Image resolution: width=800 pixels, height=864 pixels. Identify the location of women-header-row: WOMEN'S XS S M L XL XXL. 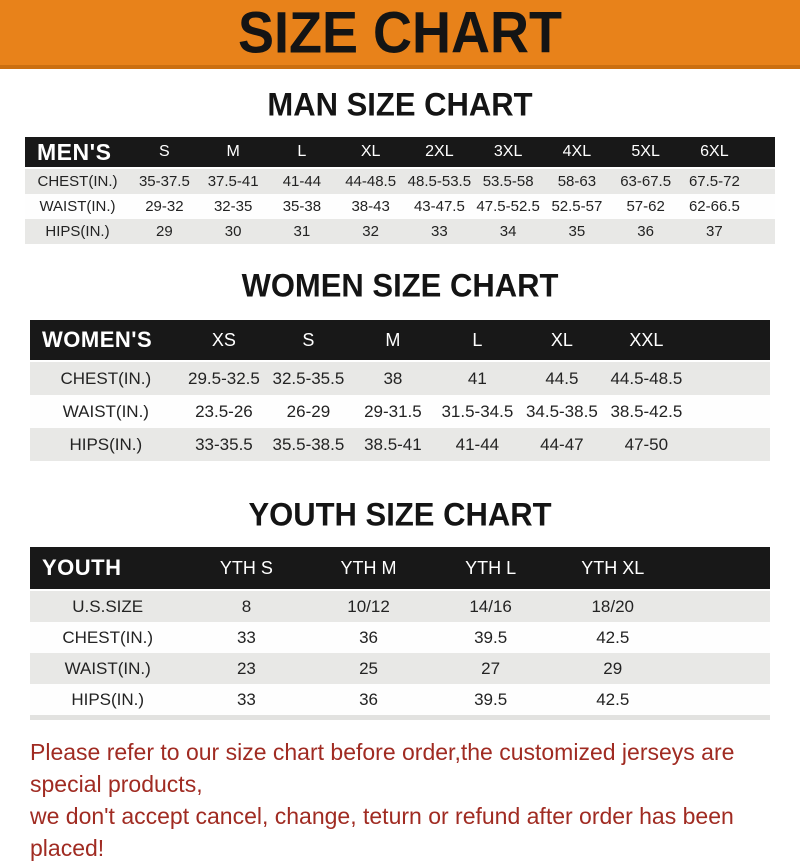
(400, 341).